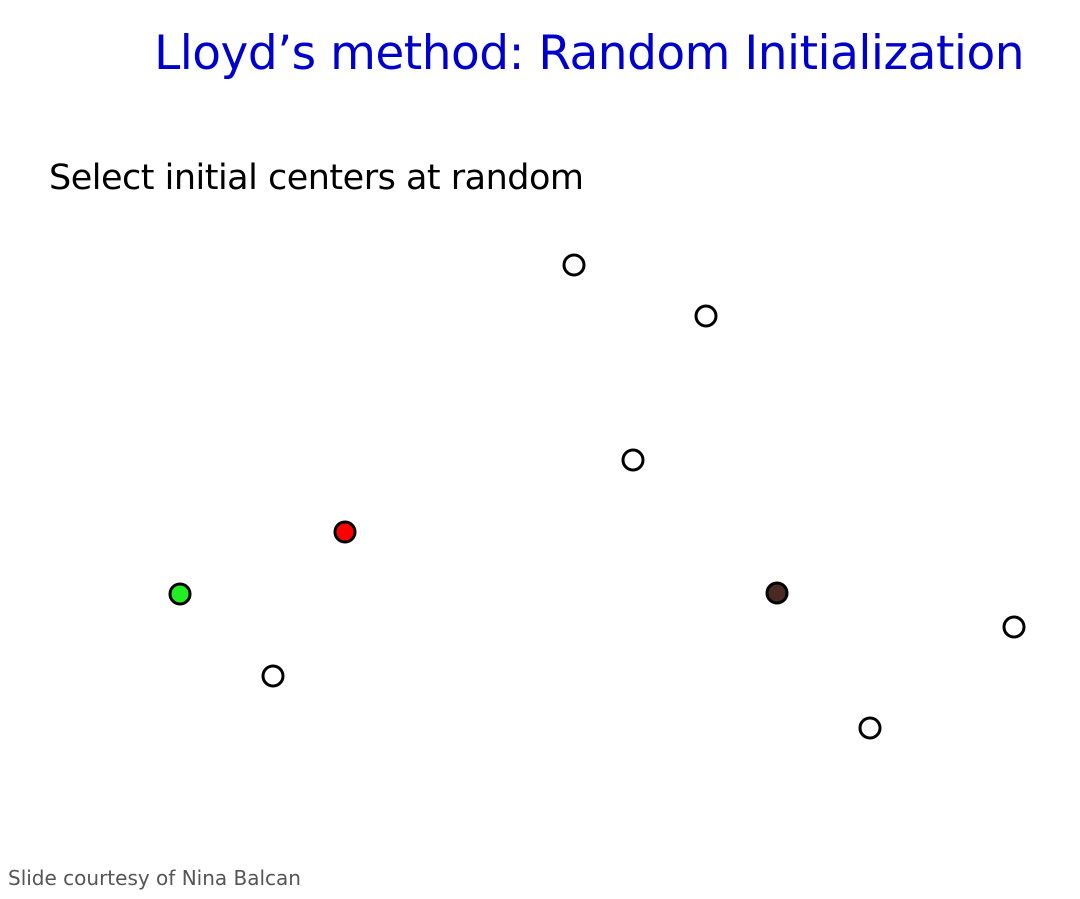  What do you see at coordinates (180, 594) in the screenshot?
I see `center-point-green` at bounding box center [180, 594].